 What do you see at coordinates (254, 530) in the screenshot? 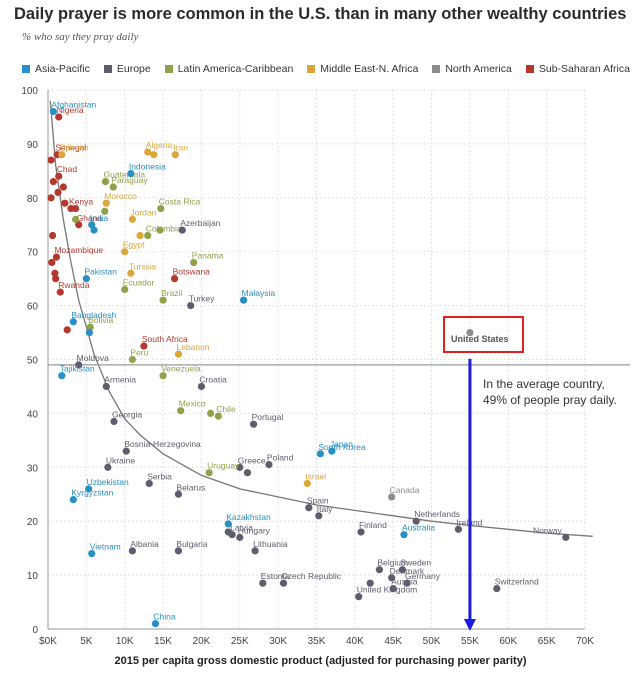
I see `data-label: Hungary` at bounding box center [254, 530].